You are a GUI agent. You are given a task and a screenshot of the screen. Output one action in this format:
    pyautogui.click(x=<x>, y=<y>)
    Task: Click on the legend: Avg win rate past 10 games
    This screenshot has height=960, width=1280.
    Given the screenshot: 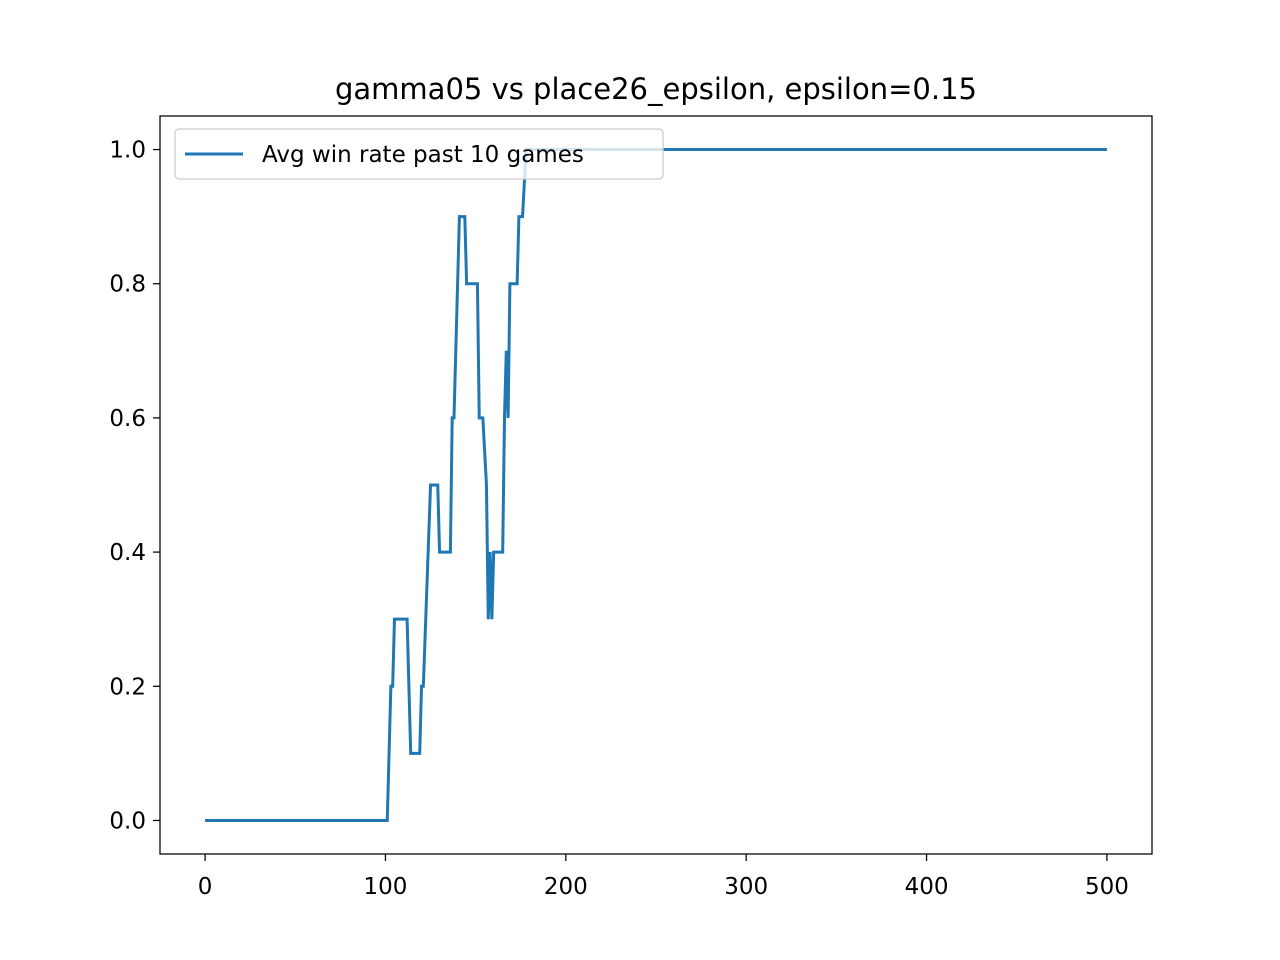 What is the action you would take?
    pyautogui.click(x=419, y=154)
    